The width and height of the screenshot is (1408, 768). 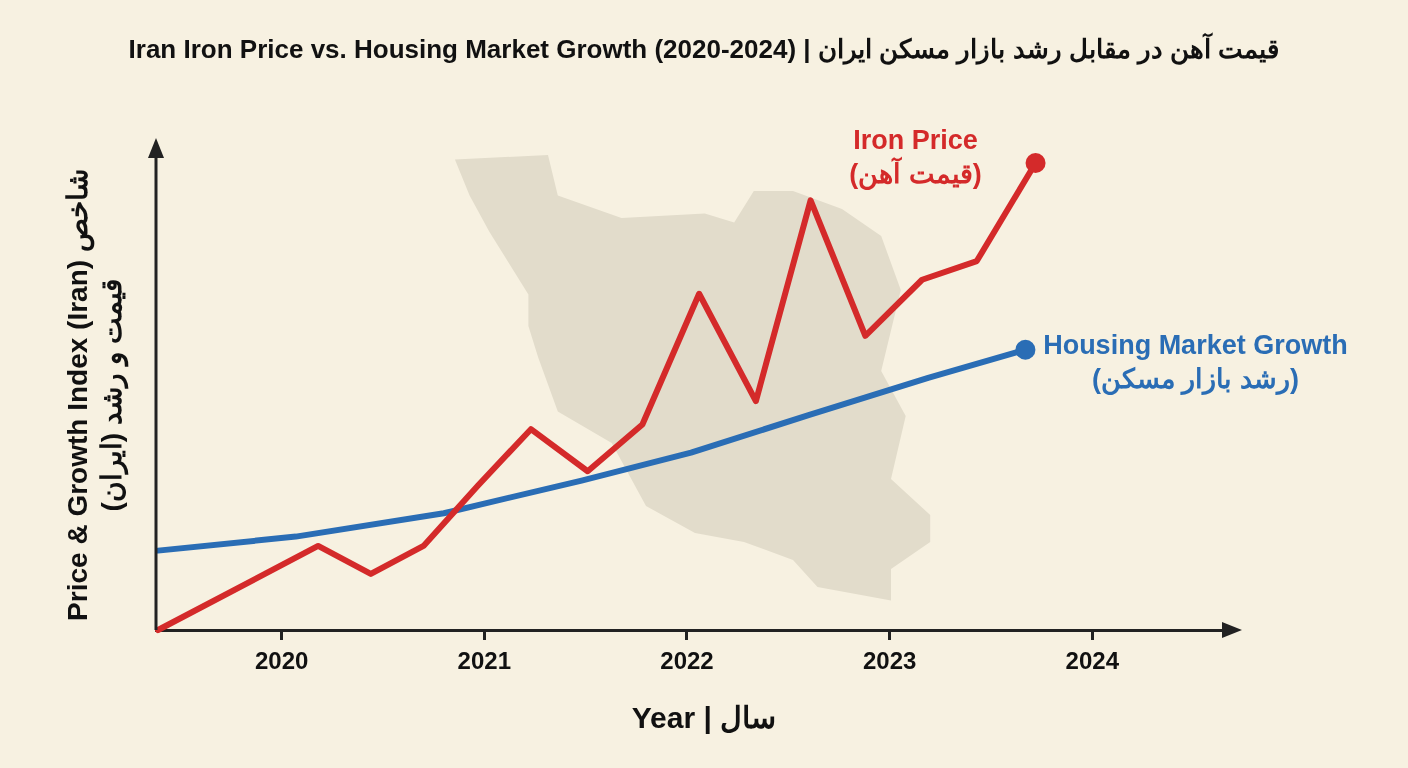 What do you see at coordinates (1092, 661) in the screenshot?
I see `x-tick-label: 2024` at bounding box center [1092, 661].